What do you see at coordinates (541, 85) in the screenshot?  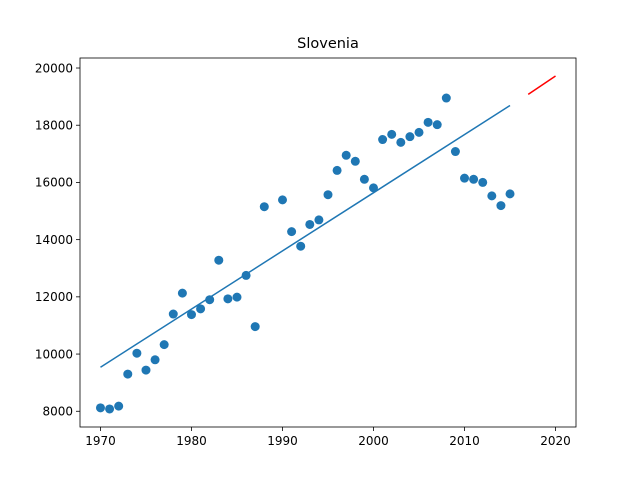 I see `forecast-line` at bounding box center [541, 85].